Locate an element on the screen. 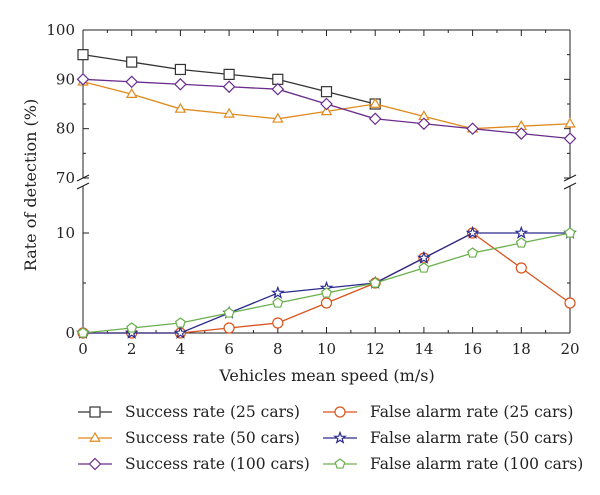 This screenshot has height=495, width=600. x-tick-label: 18 is located at coordinates (521, 349).